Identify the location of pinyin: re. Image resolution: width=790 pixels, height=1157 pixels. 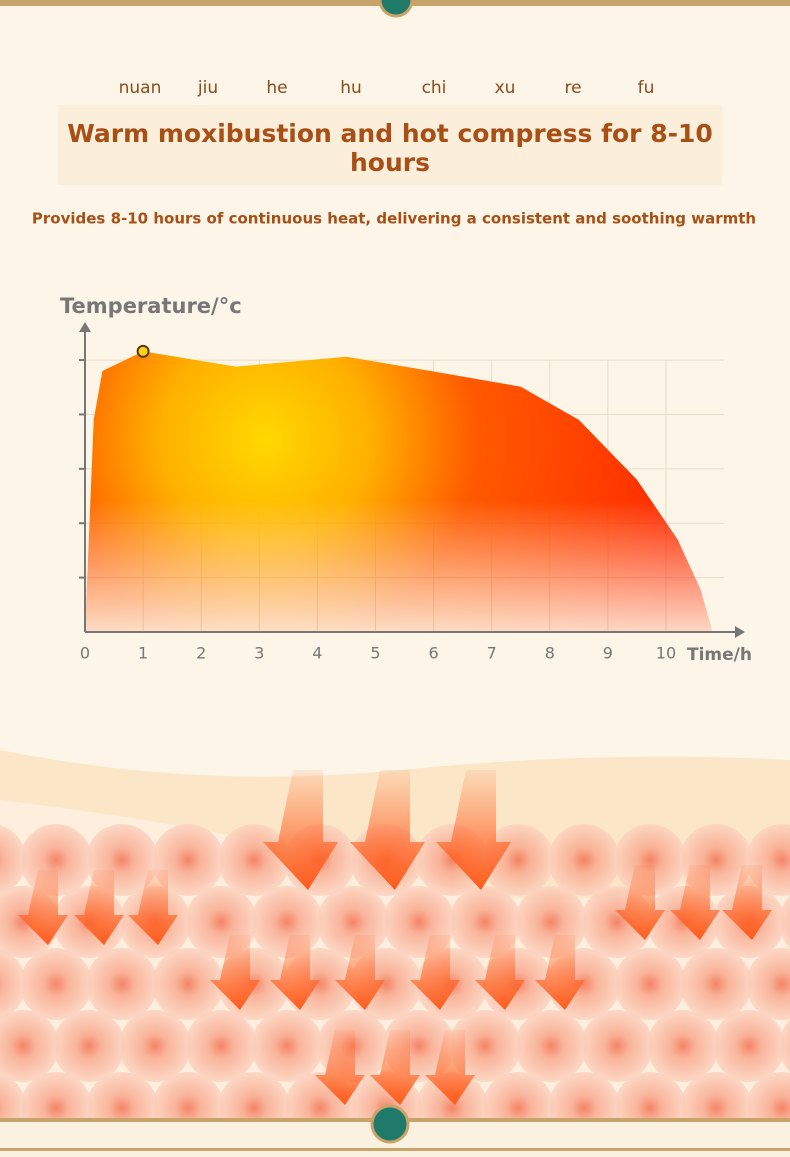
(572, 88).